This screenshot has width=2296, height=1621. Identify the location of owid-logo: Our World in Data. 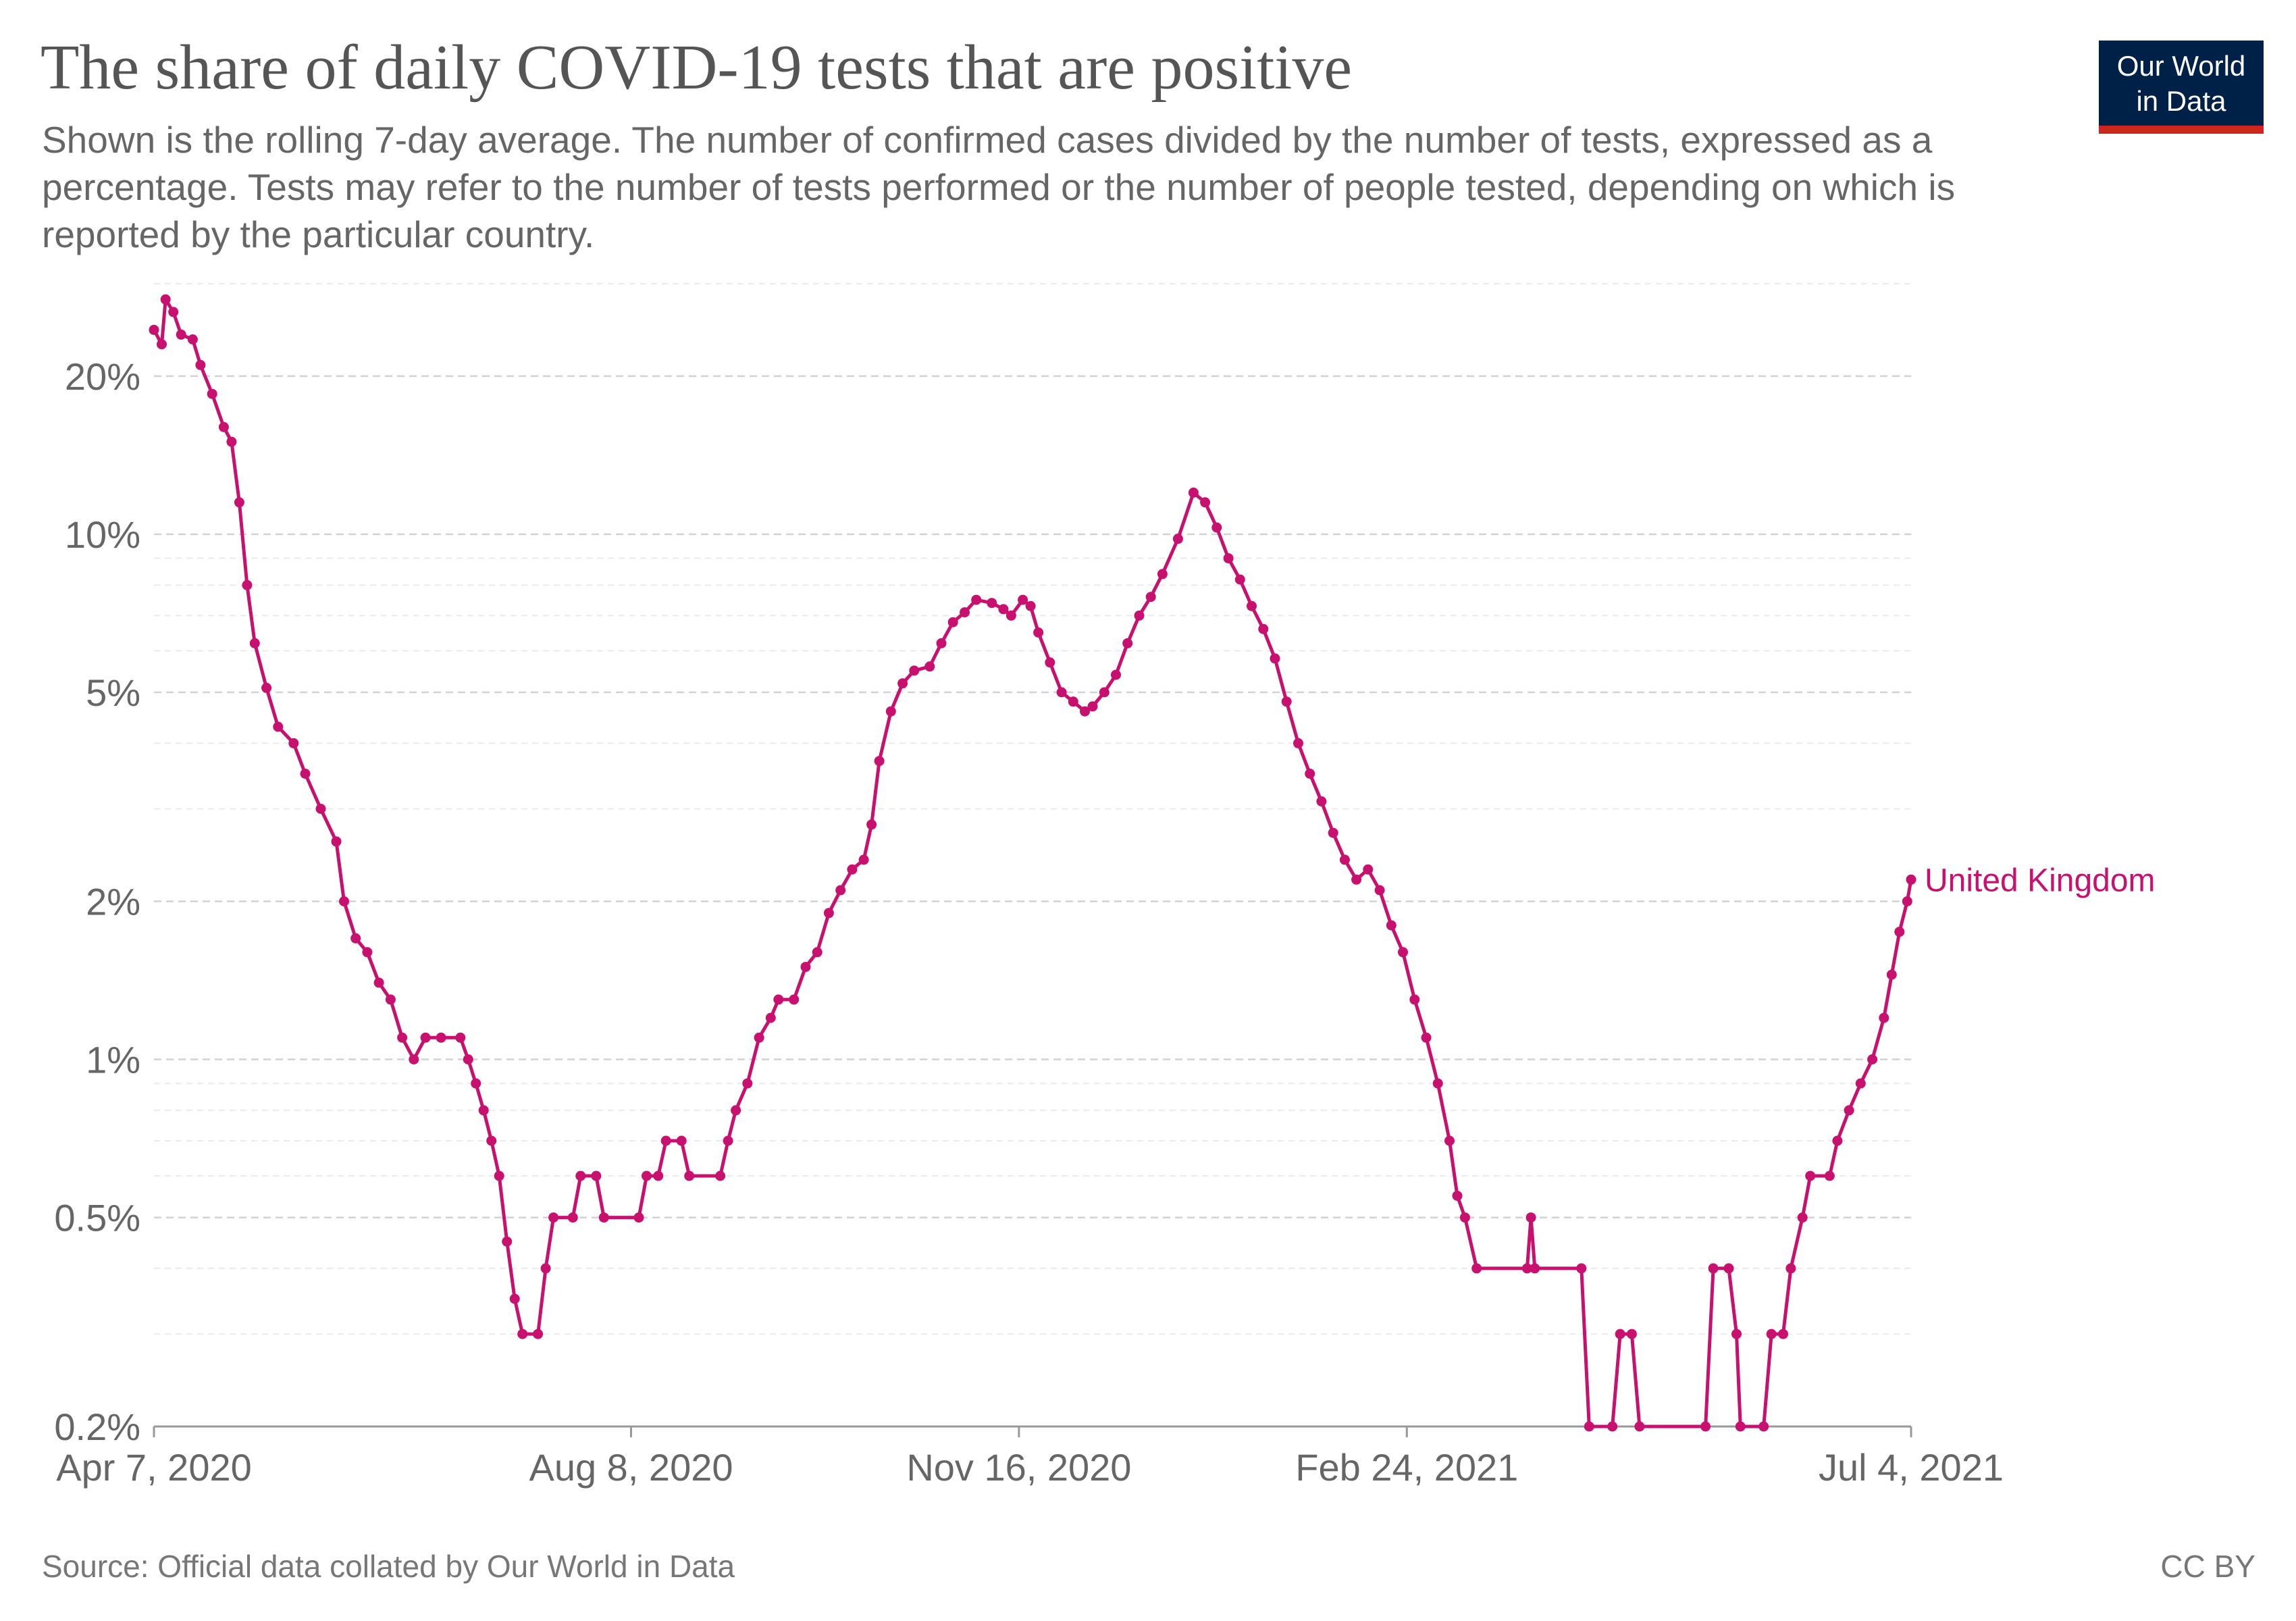
(2181, 87).